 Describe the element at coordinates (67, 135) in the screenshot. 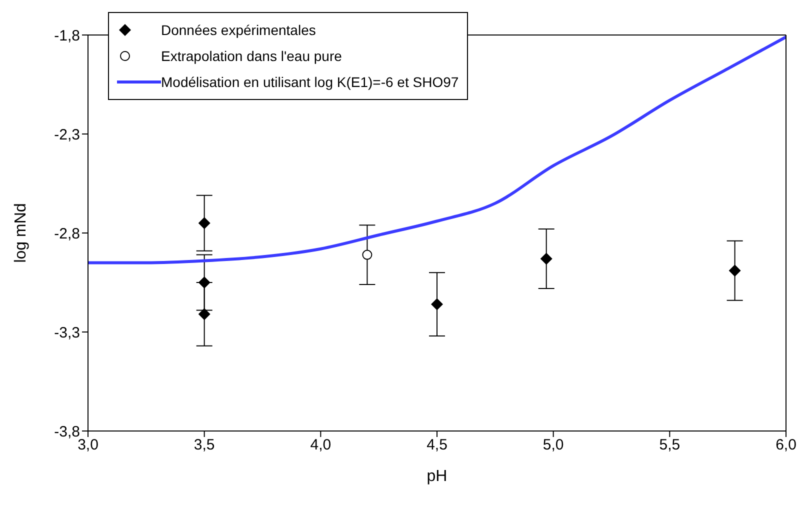

I see `y-tick-label: -2,3` at that location.